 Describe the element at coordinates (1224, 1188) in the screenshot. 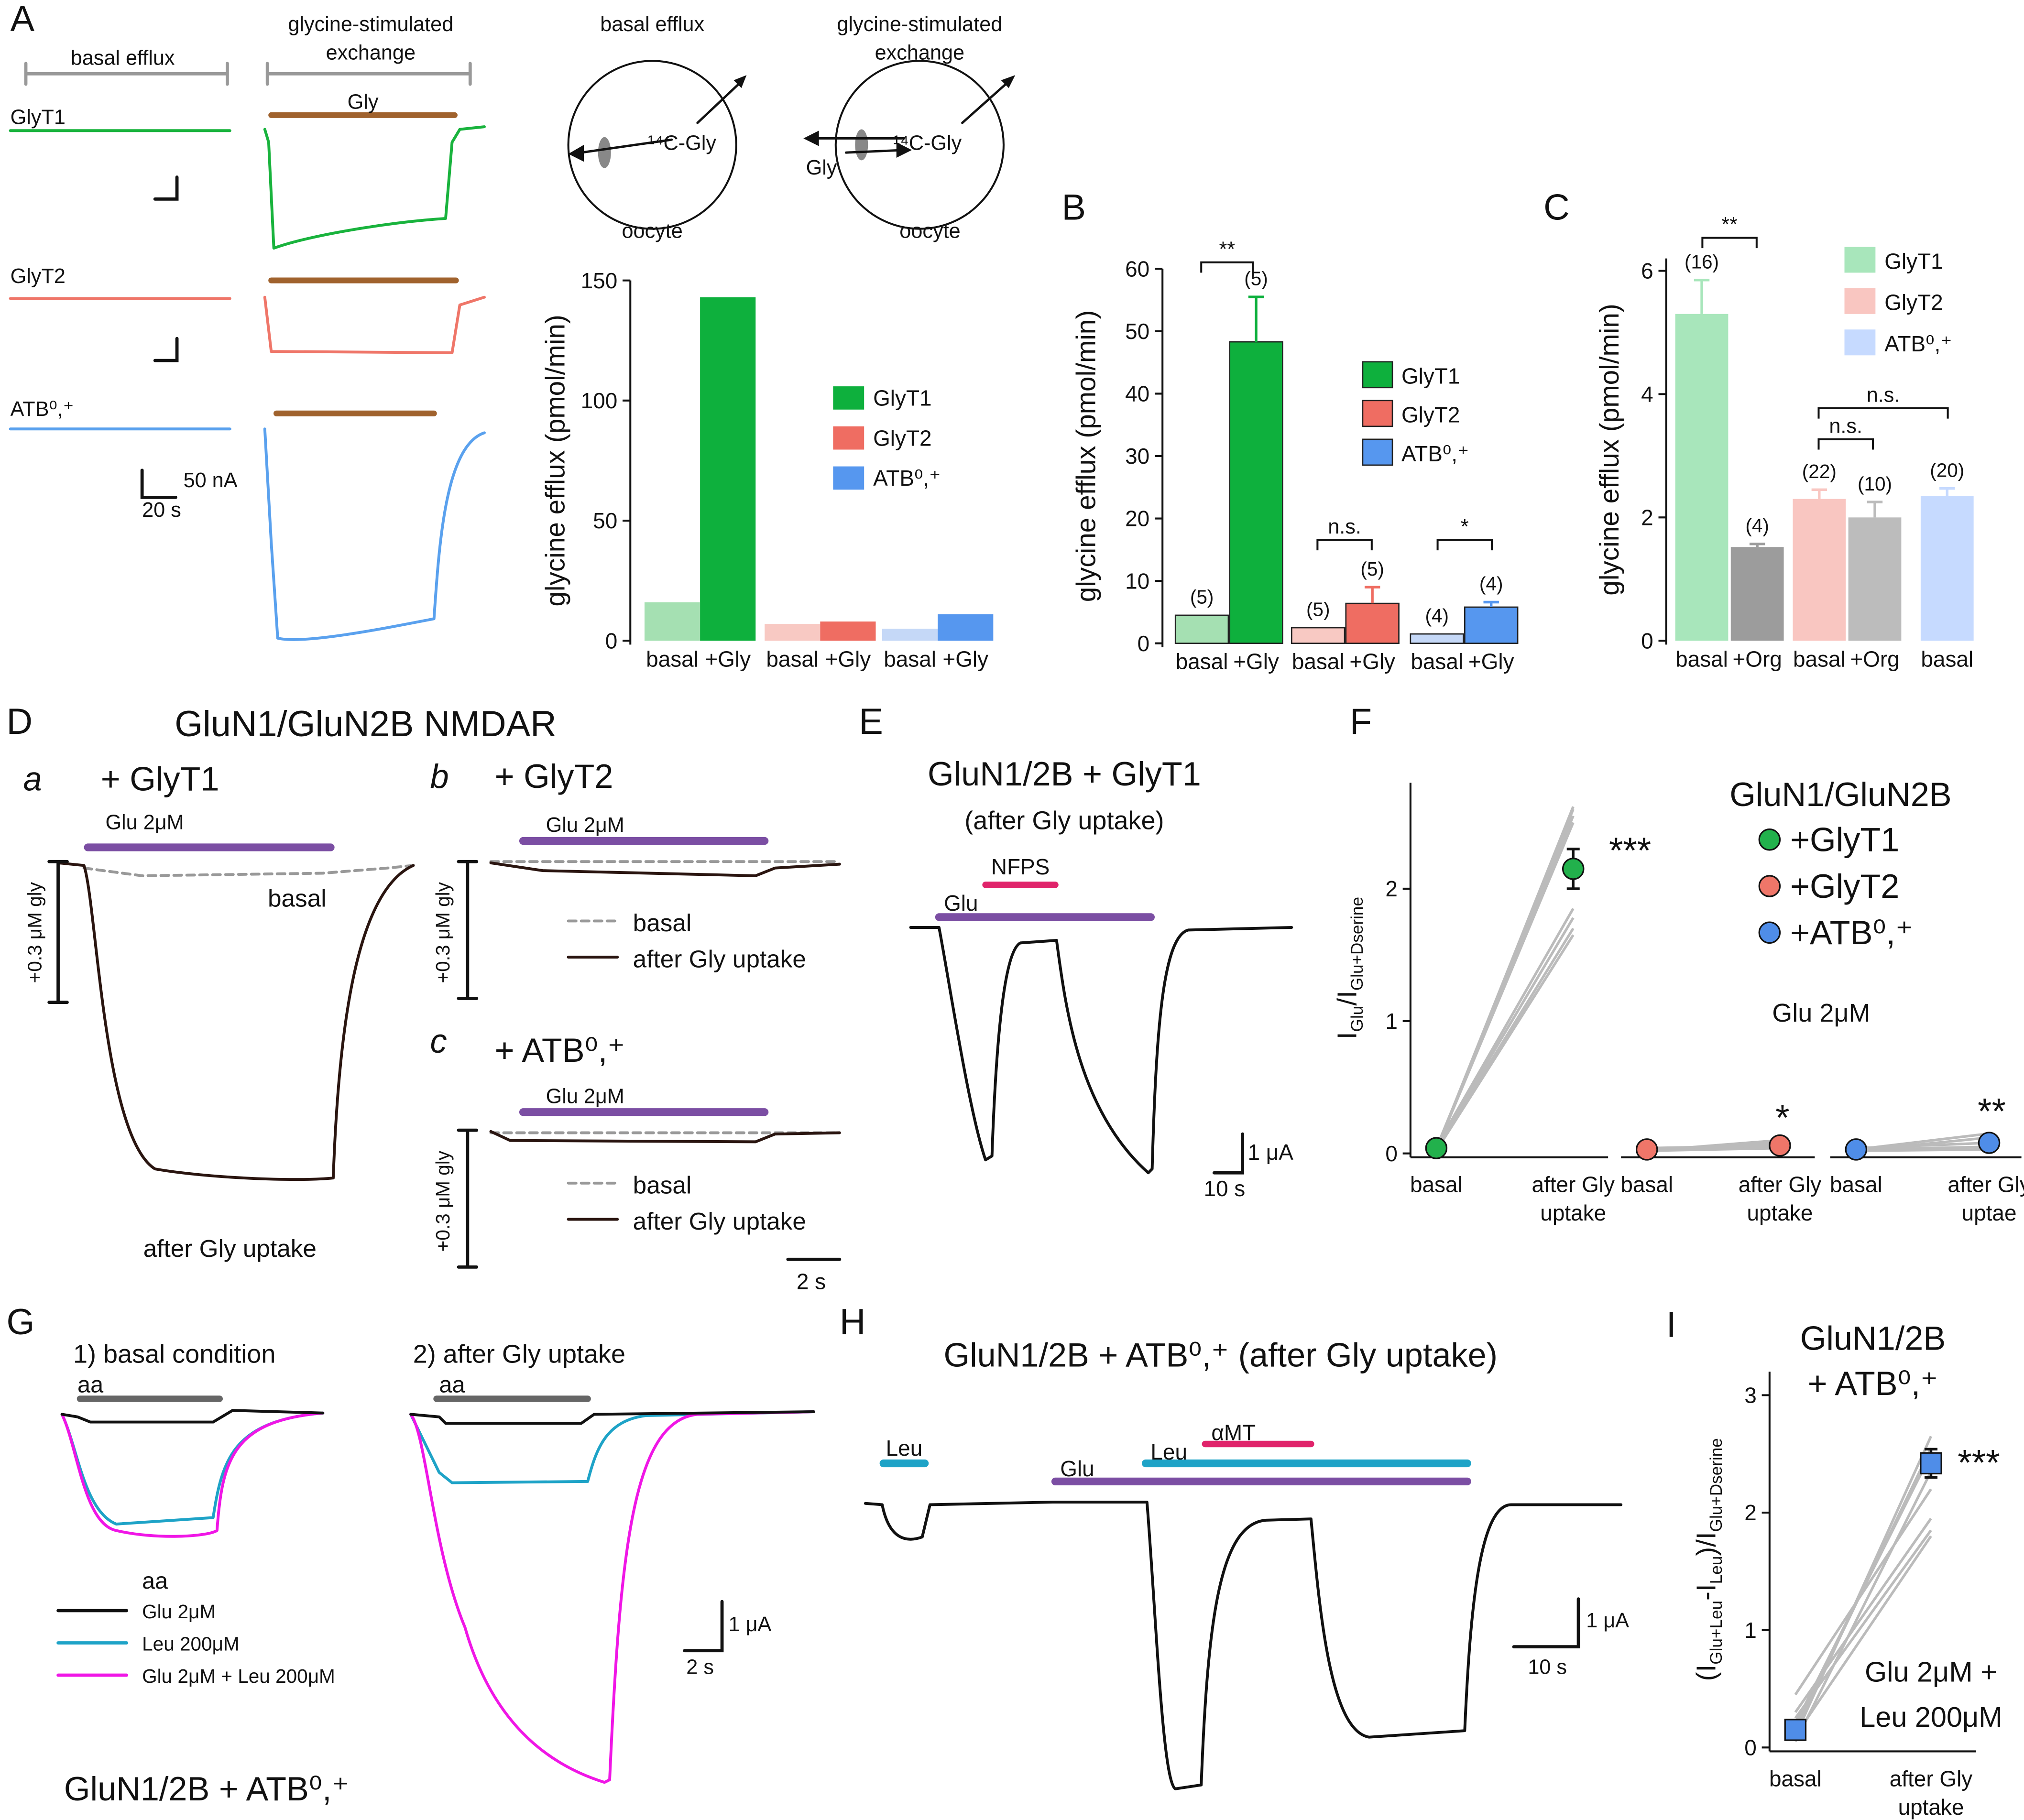

I see `label: 10 s` at that location.